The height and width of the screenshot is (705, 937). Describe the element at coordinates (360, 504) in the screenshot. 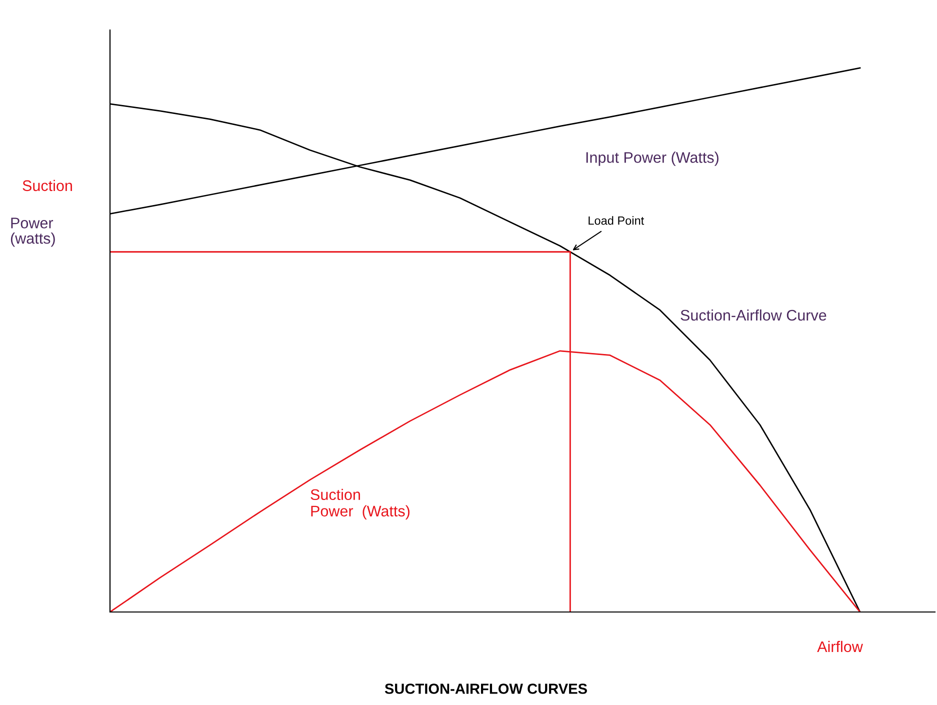

I see `series-label: Suction Power (Watts)` at that location.